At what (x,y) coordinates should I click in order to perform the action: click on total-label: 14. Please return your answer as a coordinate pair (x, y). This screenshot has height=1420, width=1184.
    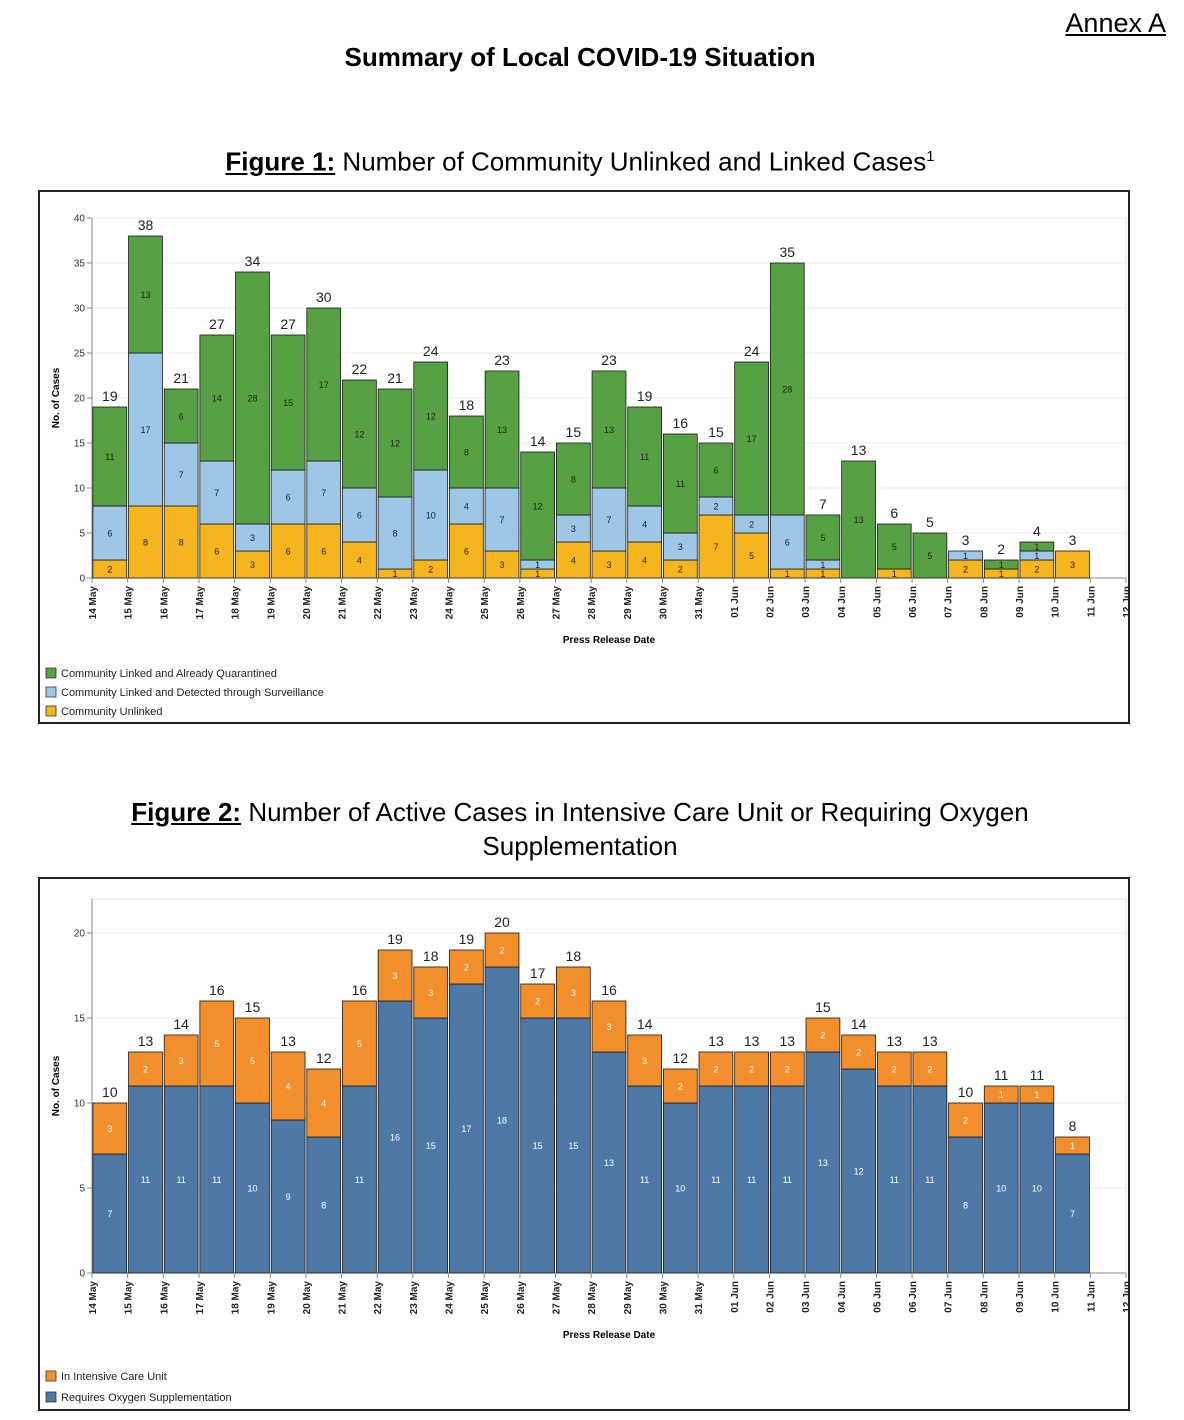
    Looking at the image, I should click on (181, 1024).